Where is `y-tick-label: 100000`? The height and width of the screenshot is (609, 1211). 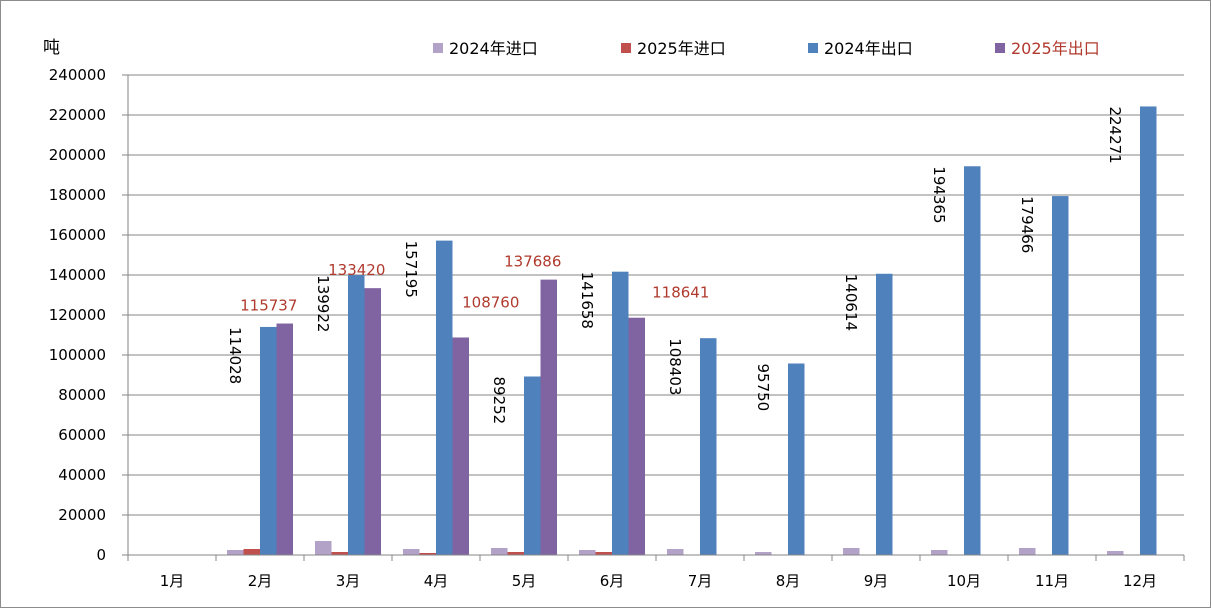 y-tick-label: 100000 is located at coordinates (77, 355).